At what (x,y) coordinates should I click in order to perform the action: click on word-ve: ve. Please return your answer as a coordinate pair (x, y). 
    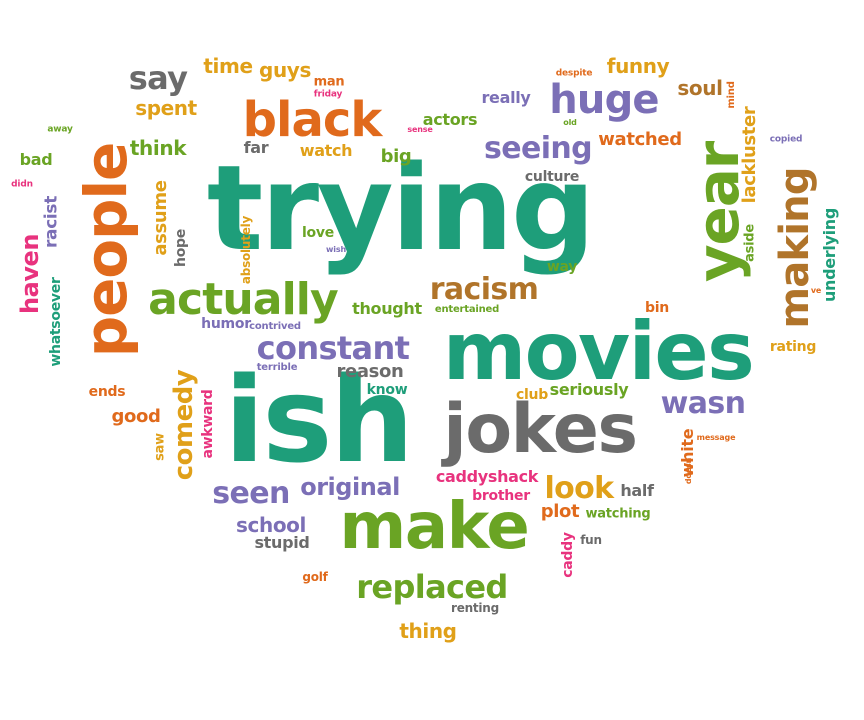
    Looking at the image, I should click on (816, 290).